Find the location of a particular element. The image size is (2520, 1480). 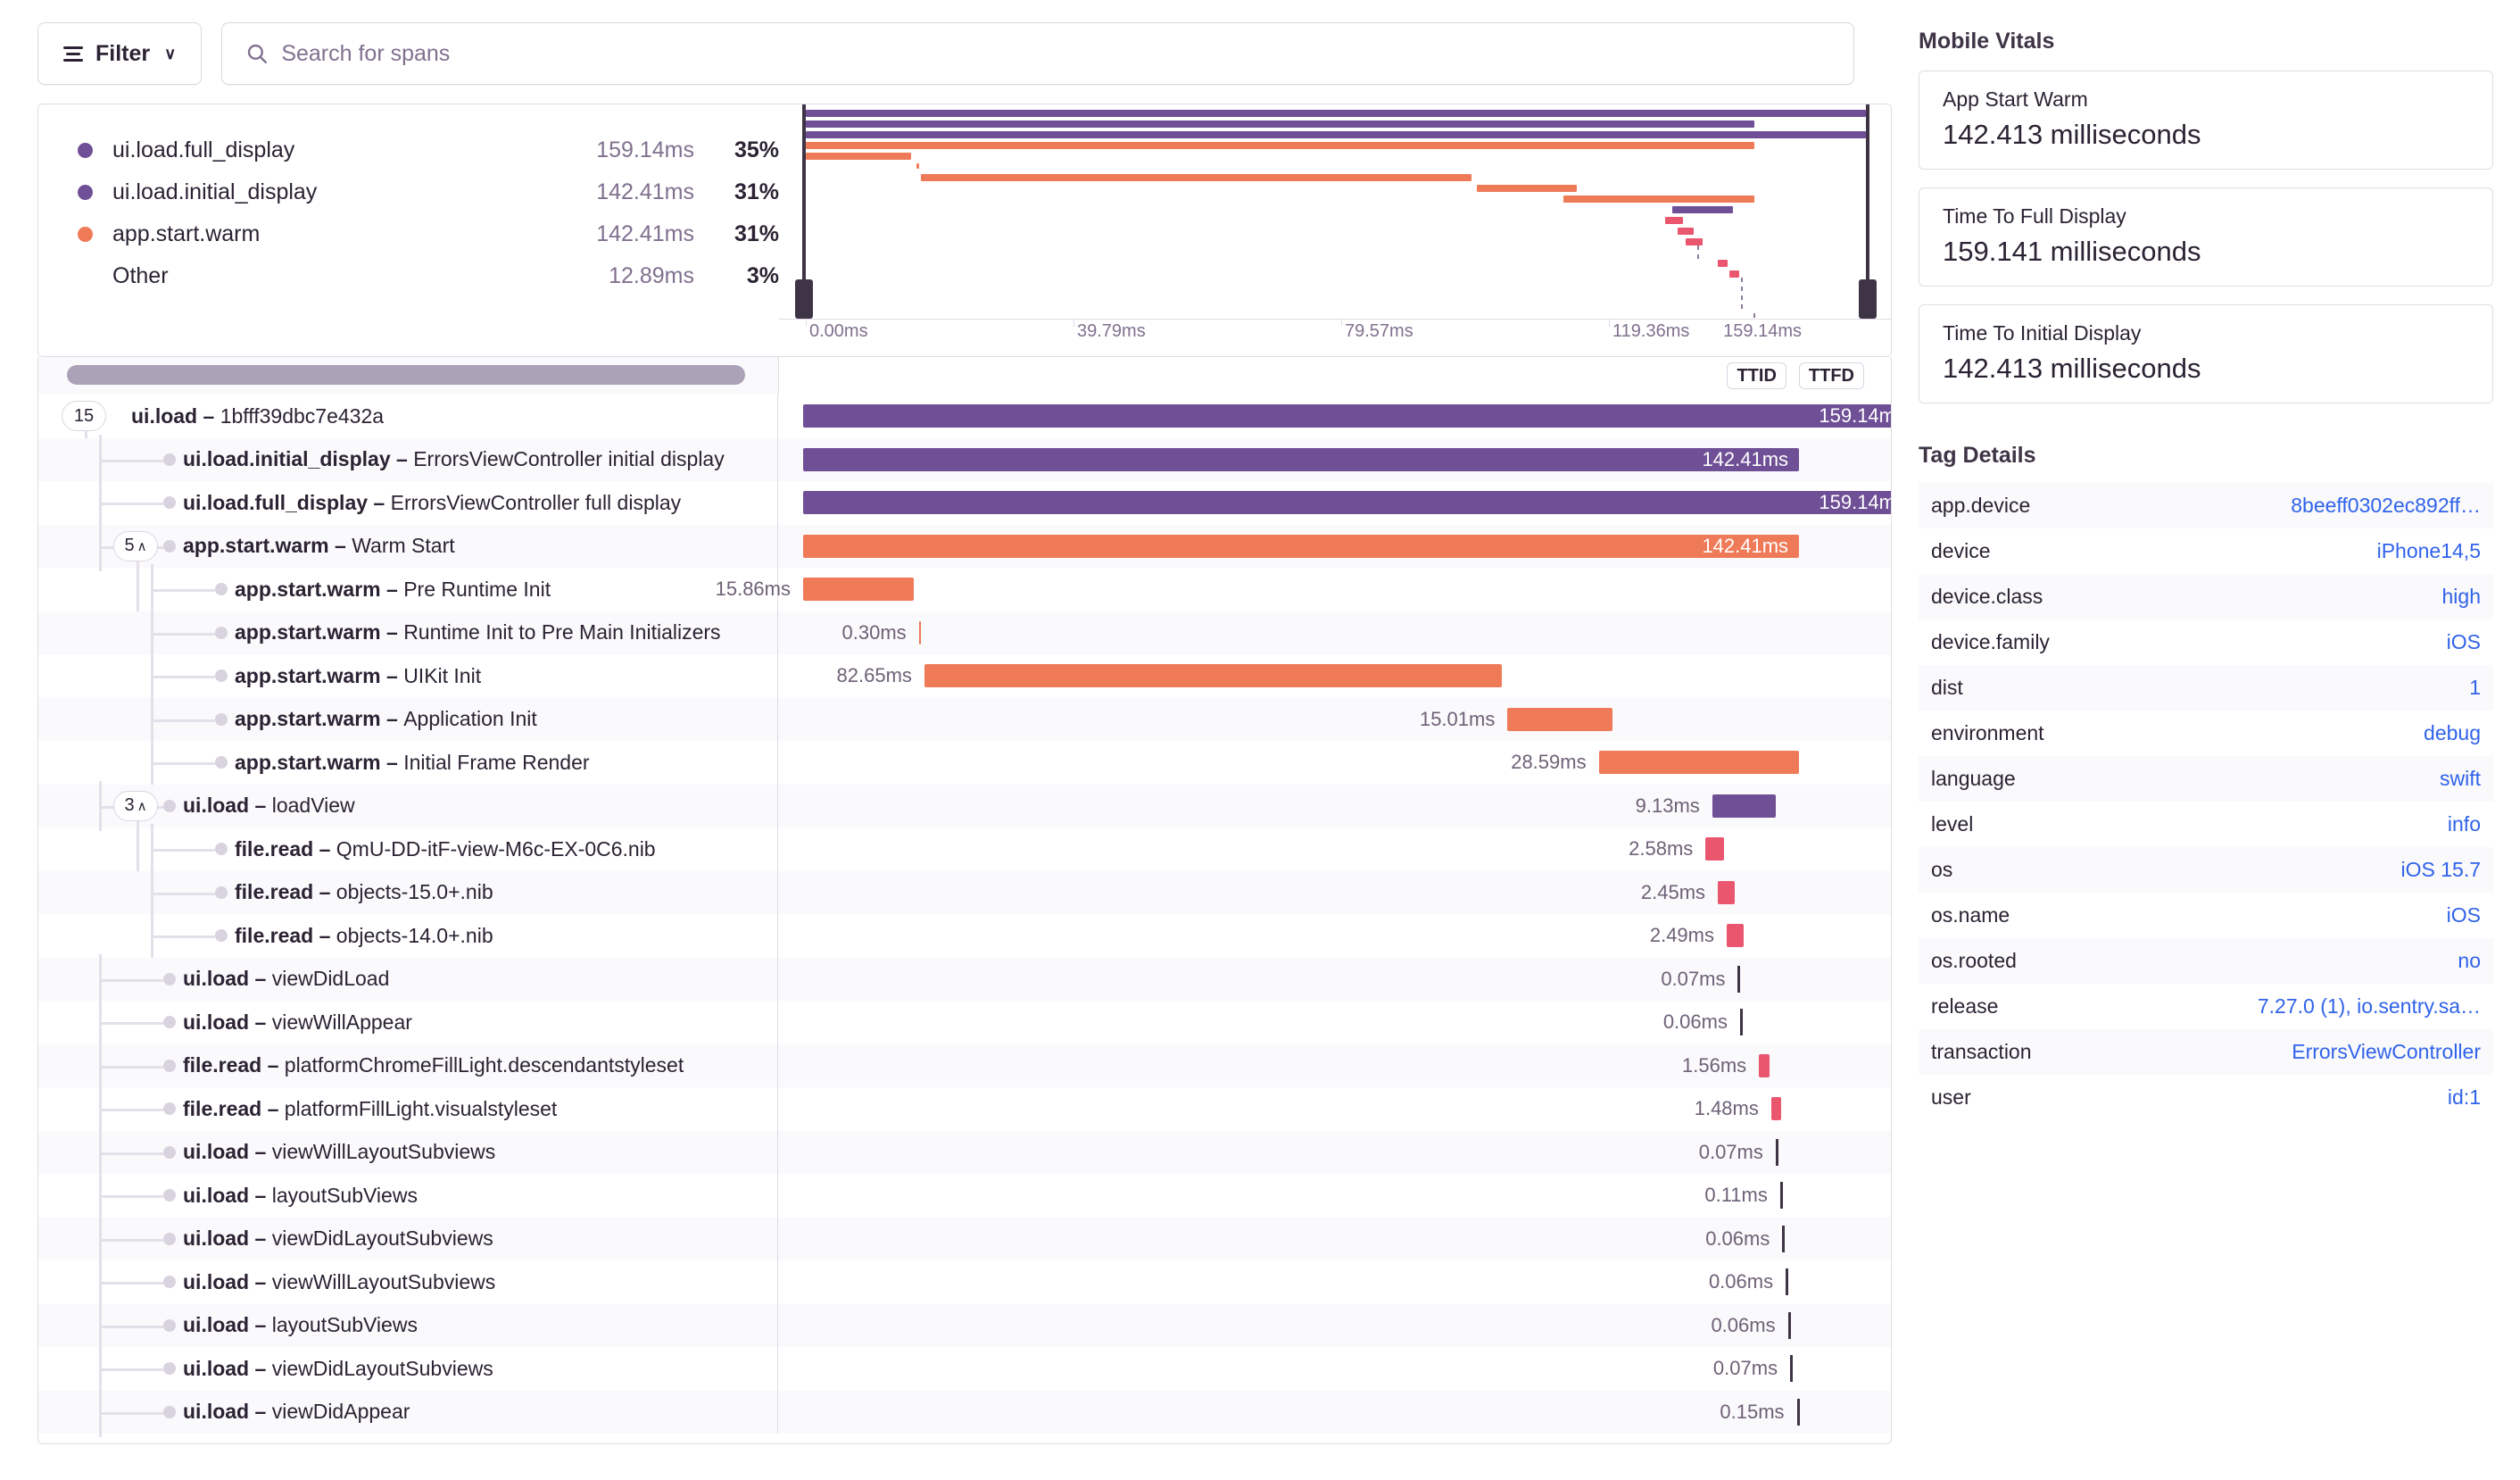

tag-value: swift is located at coordinates (2460, 778).